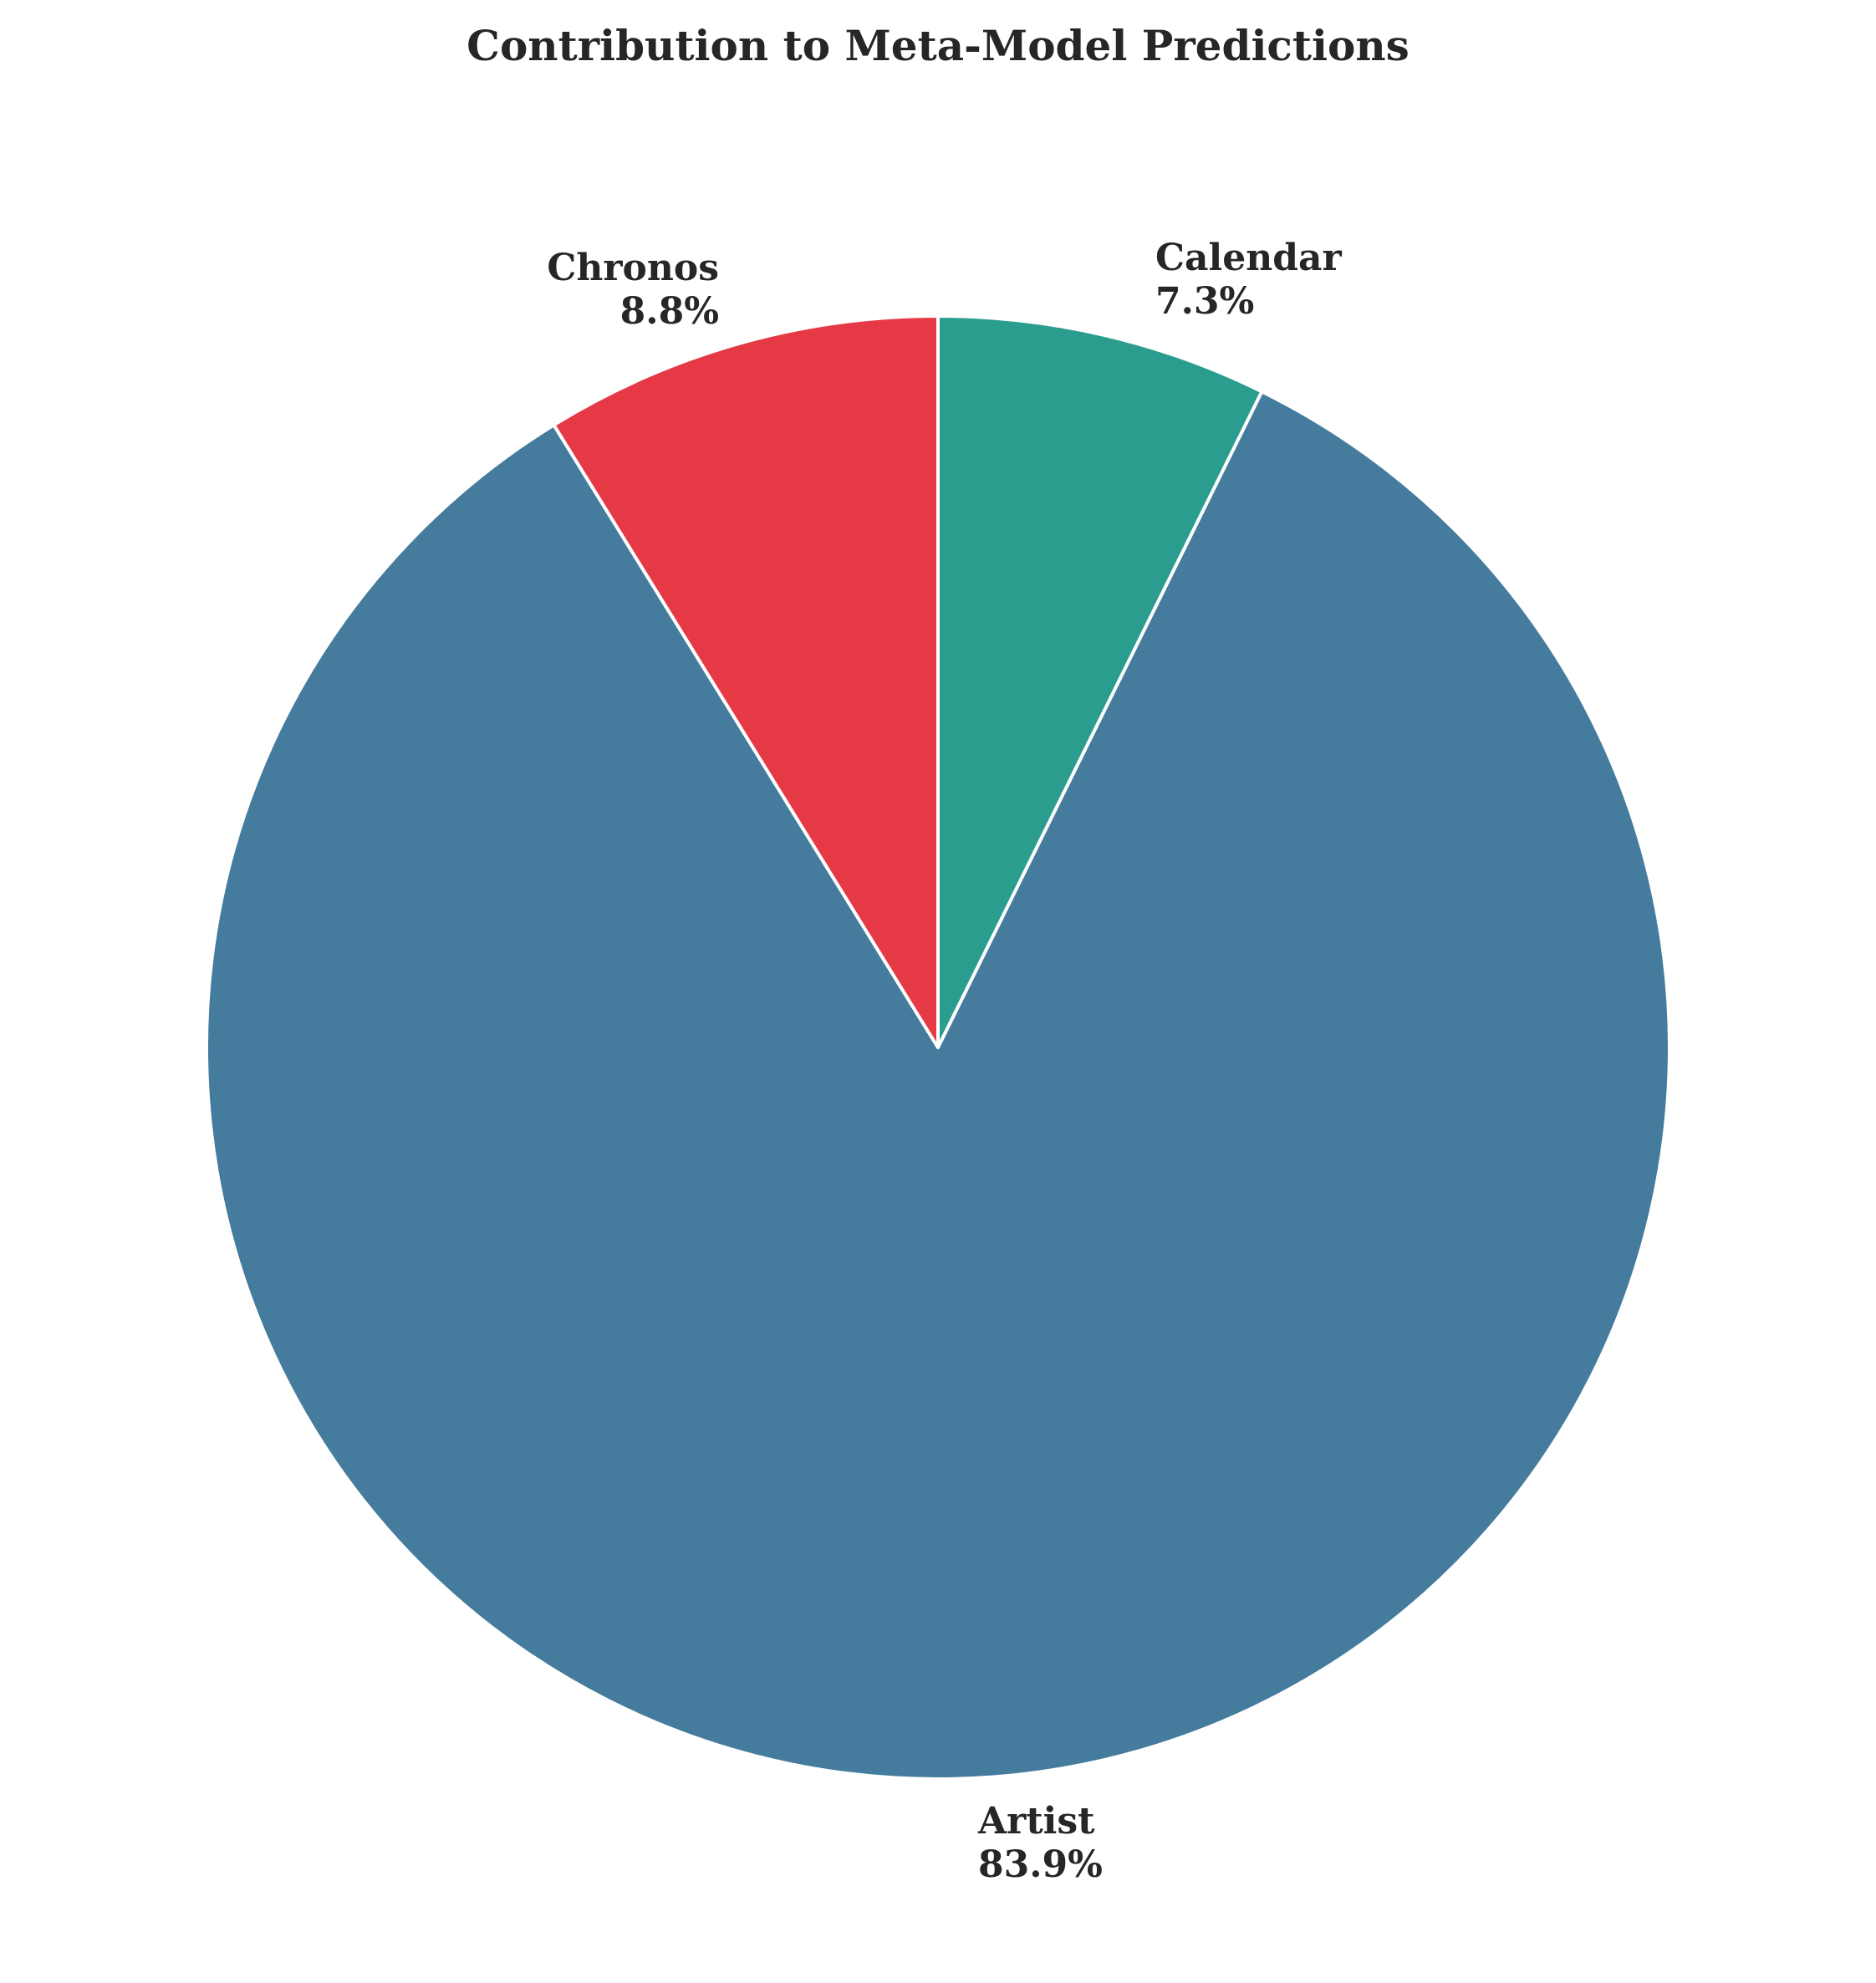 The image size is (1876, 1983). I want to click on slice-pct-calendar: 7.3%, so click(1205, 301).